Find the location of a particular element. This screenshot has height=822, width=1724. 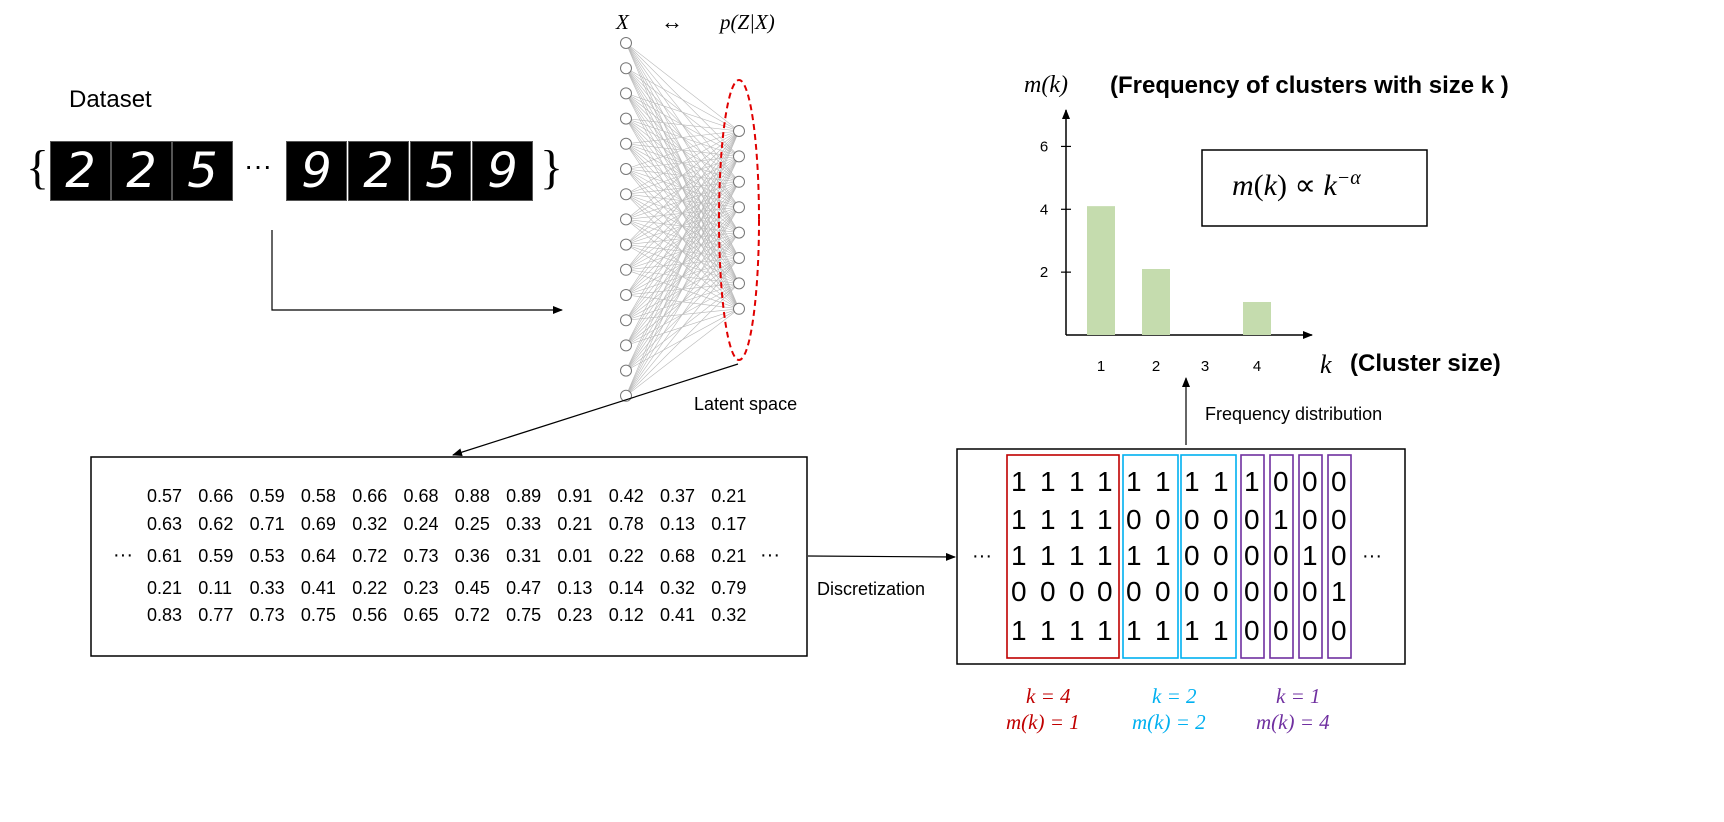

latent-matrix-cell: 0.75 is located at coordinates (524, 615).